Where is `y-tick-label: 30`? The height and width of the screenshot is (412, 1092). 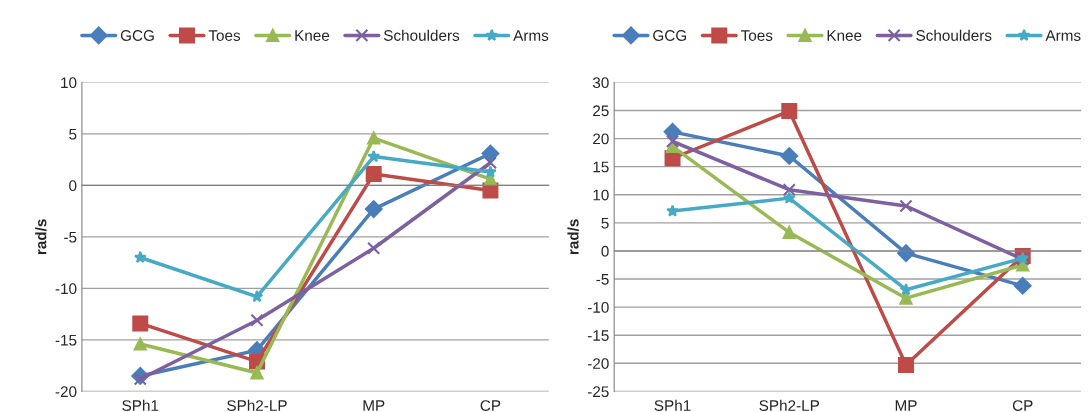 y-tick-label: 30 is located at coordinates (600, 83).